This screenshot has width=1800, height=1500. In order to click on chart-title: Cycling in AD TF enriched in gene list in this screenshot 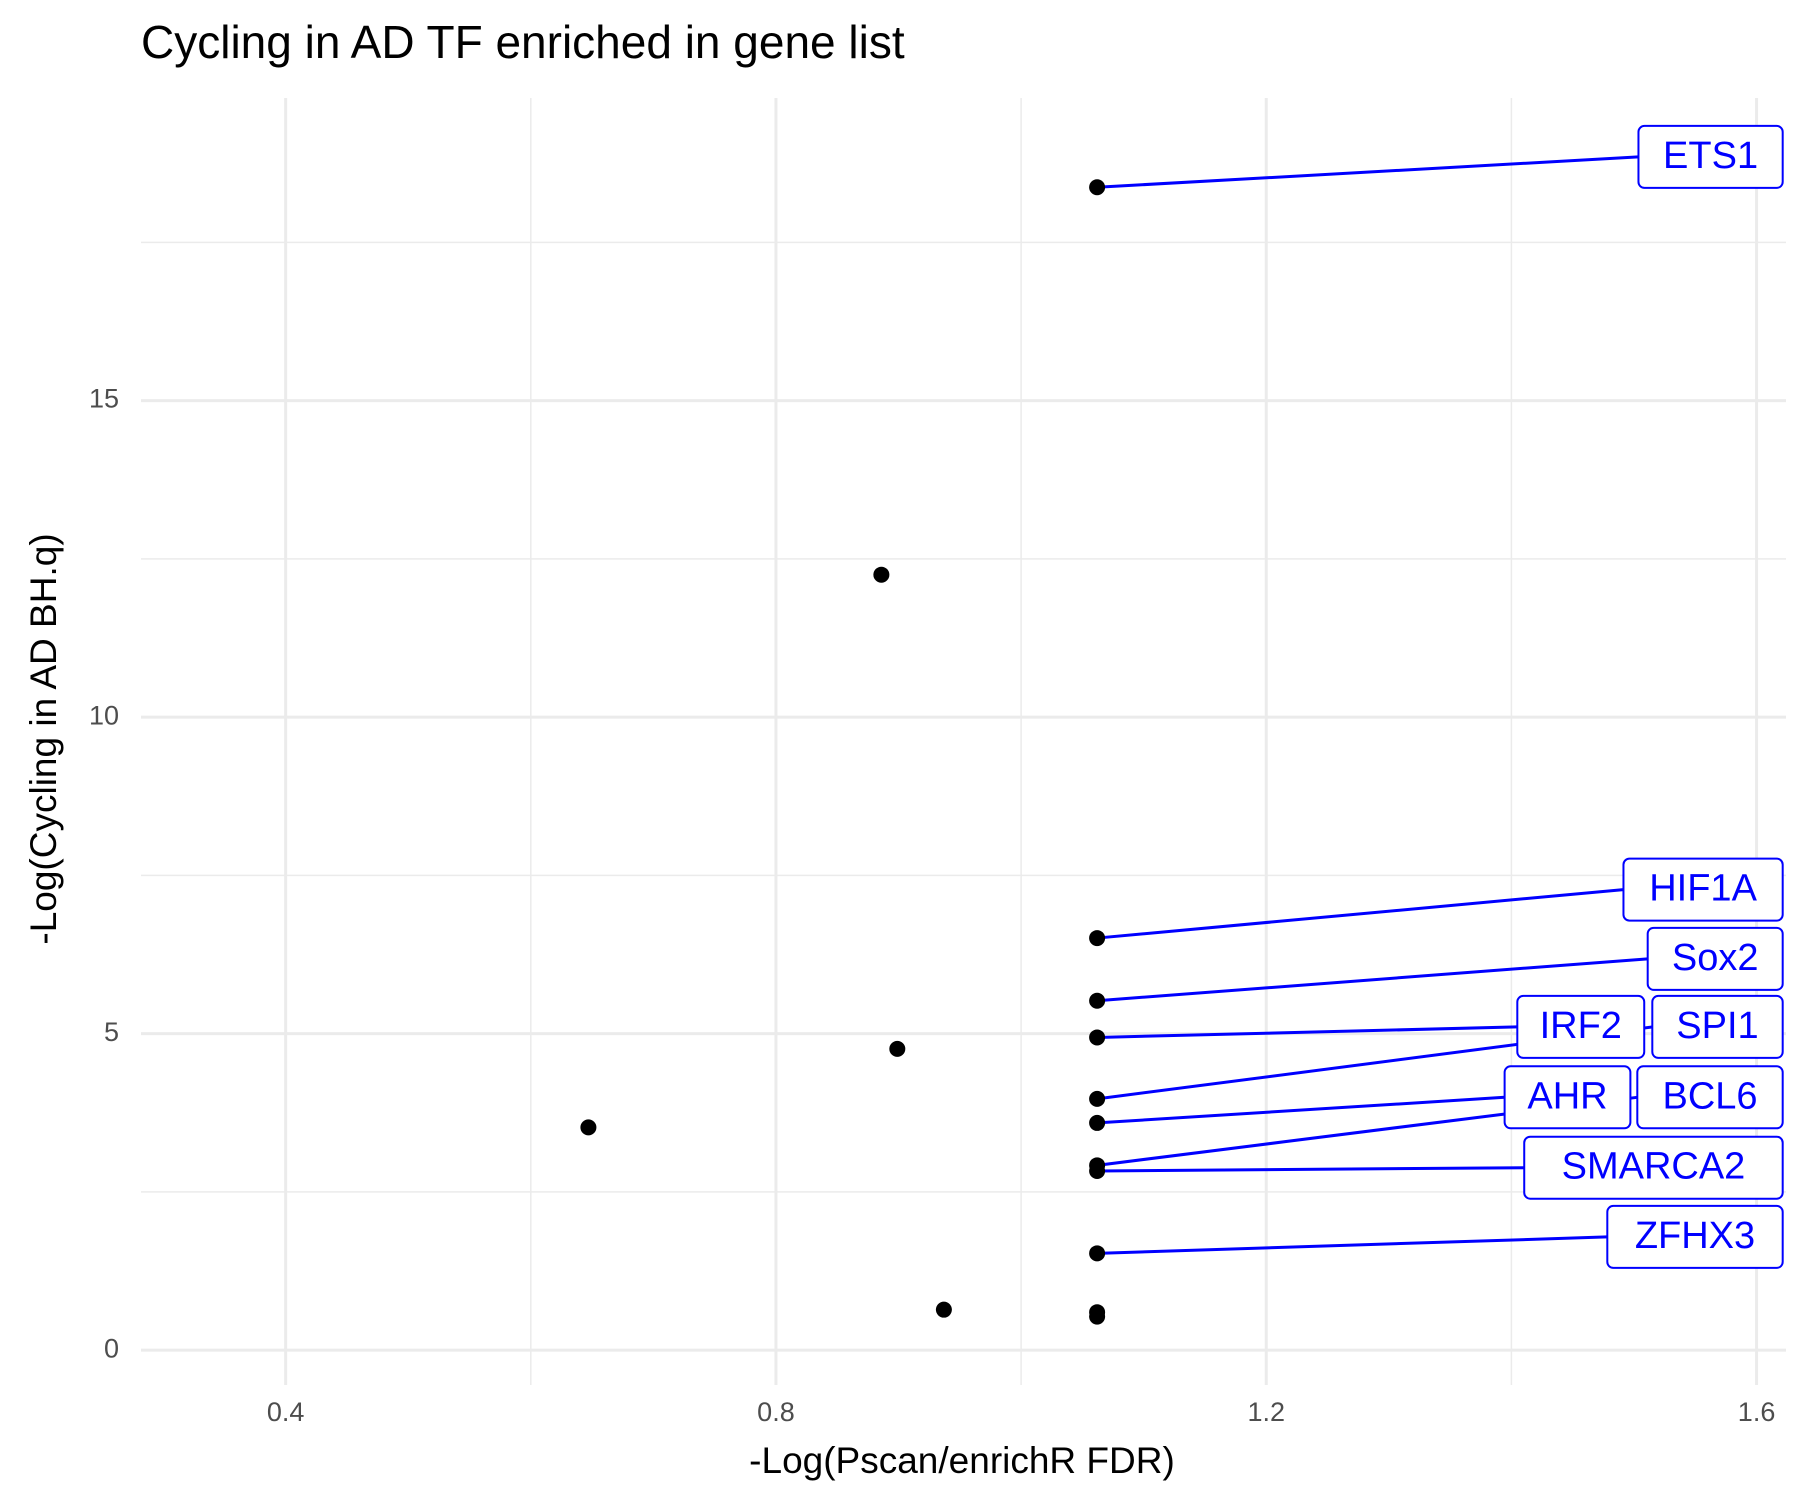, I will do `click(523, 42)`.